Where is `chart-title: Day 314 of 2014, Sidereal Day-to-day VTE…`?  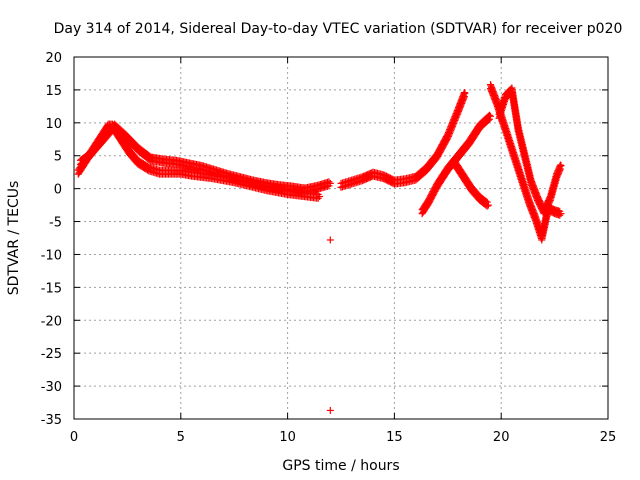
chart-title: Day 314 of 2014, Sidereal Day-to-day VTE… is located at coordinates (338, 29).